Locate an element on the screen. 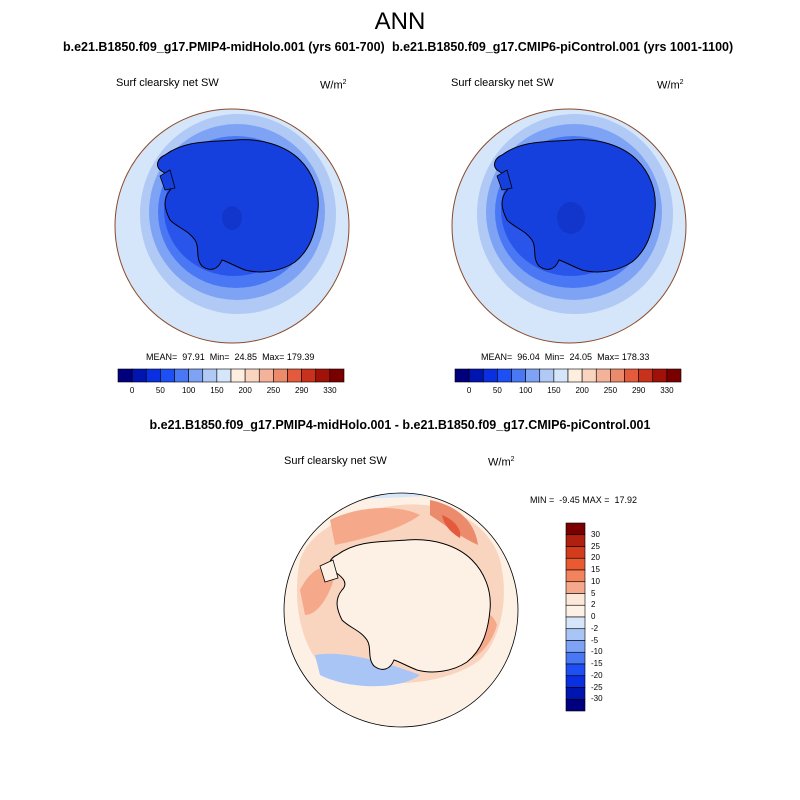 The width and height of the screenshot is (800, 800). diff-colorbar is located at coordinates (575, 617).